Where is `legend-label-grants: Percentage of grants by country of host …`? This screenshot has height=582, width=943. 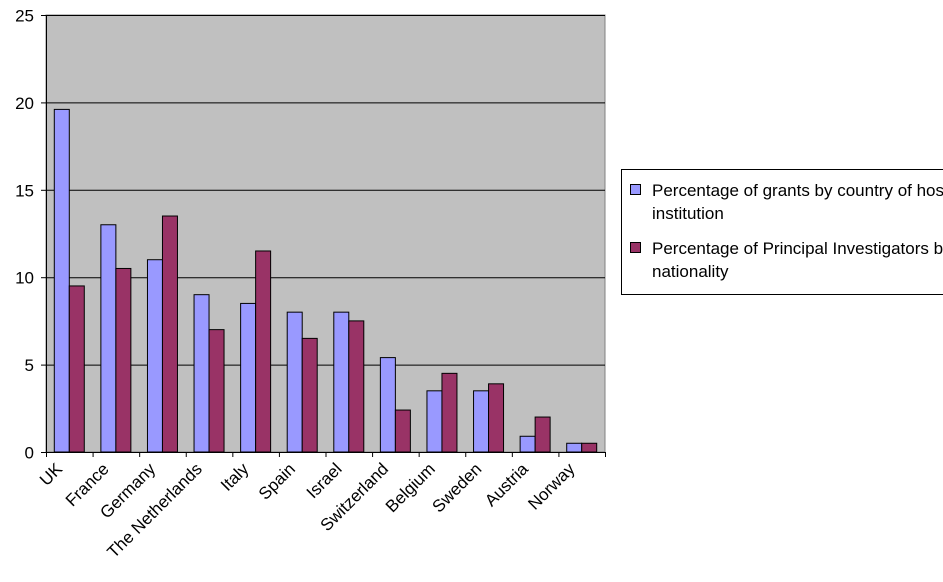
legend-label-grants: Percentage of grants by country of host … is located at coordinates (797, 202).